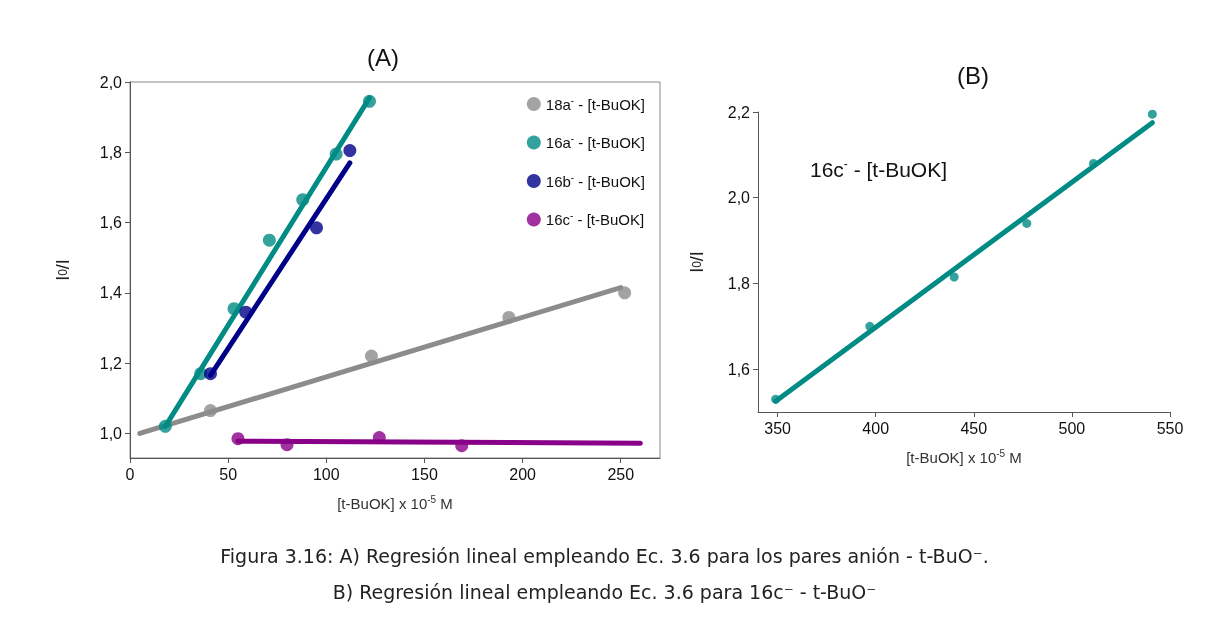  I want to click on legend-label: 16a- - [t-BuOK], so click(595, 142).